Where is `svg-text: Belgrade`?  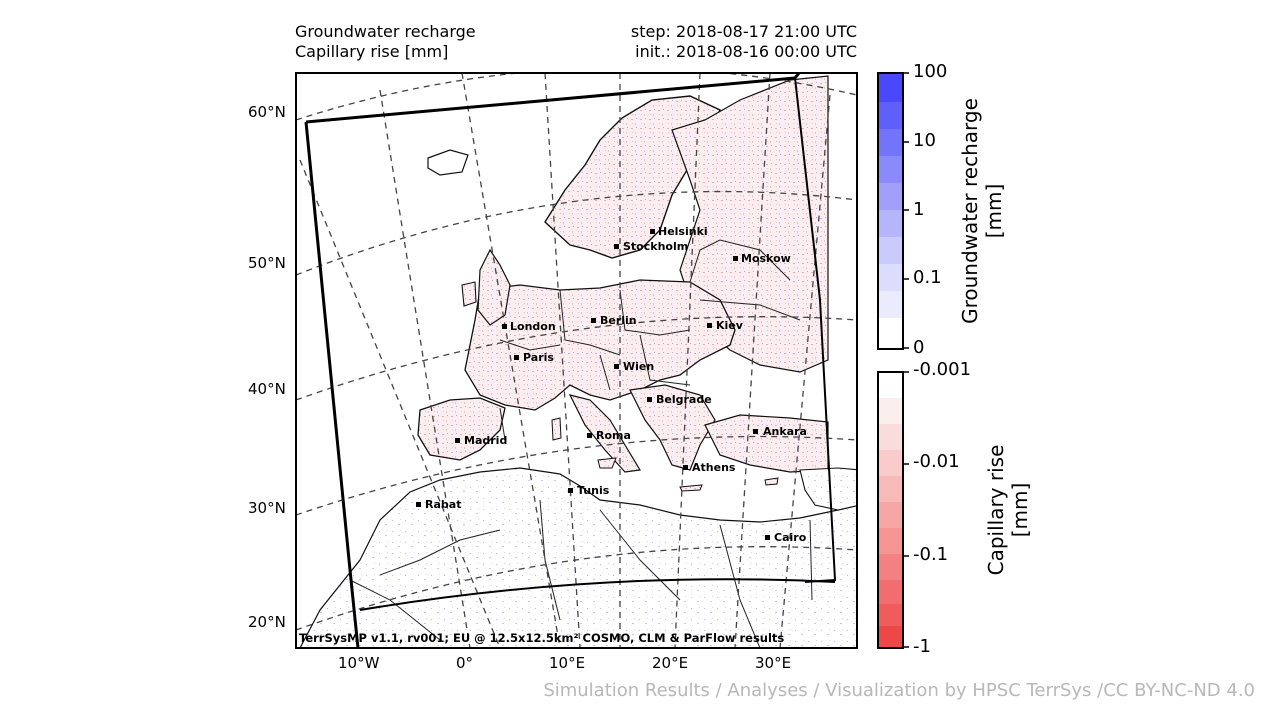 svg-text: Belgrade is located at coordinates (684, 399).